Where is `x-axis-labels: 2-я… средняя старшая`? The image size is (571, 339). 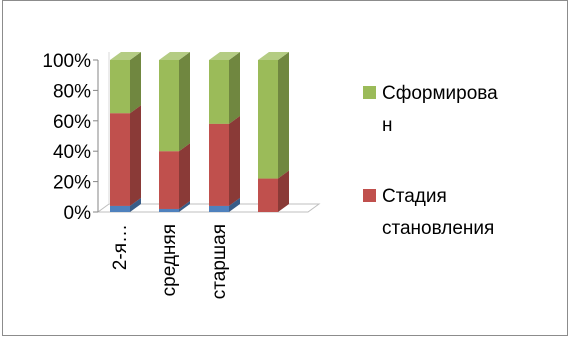 x-axis-labels: 2-я… средняя старшая is located at coordinates (170, 261).